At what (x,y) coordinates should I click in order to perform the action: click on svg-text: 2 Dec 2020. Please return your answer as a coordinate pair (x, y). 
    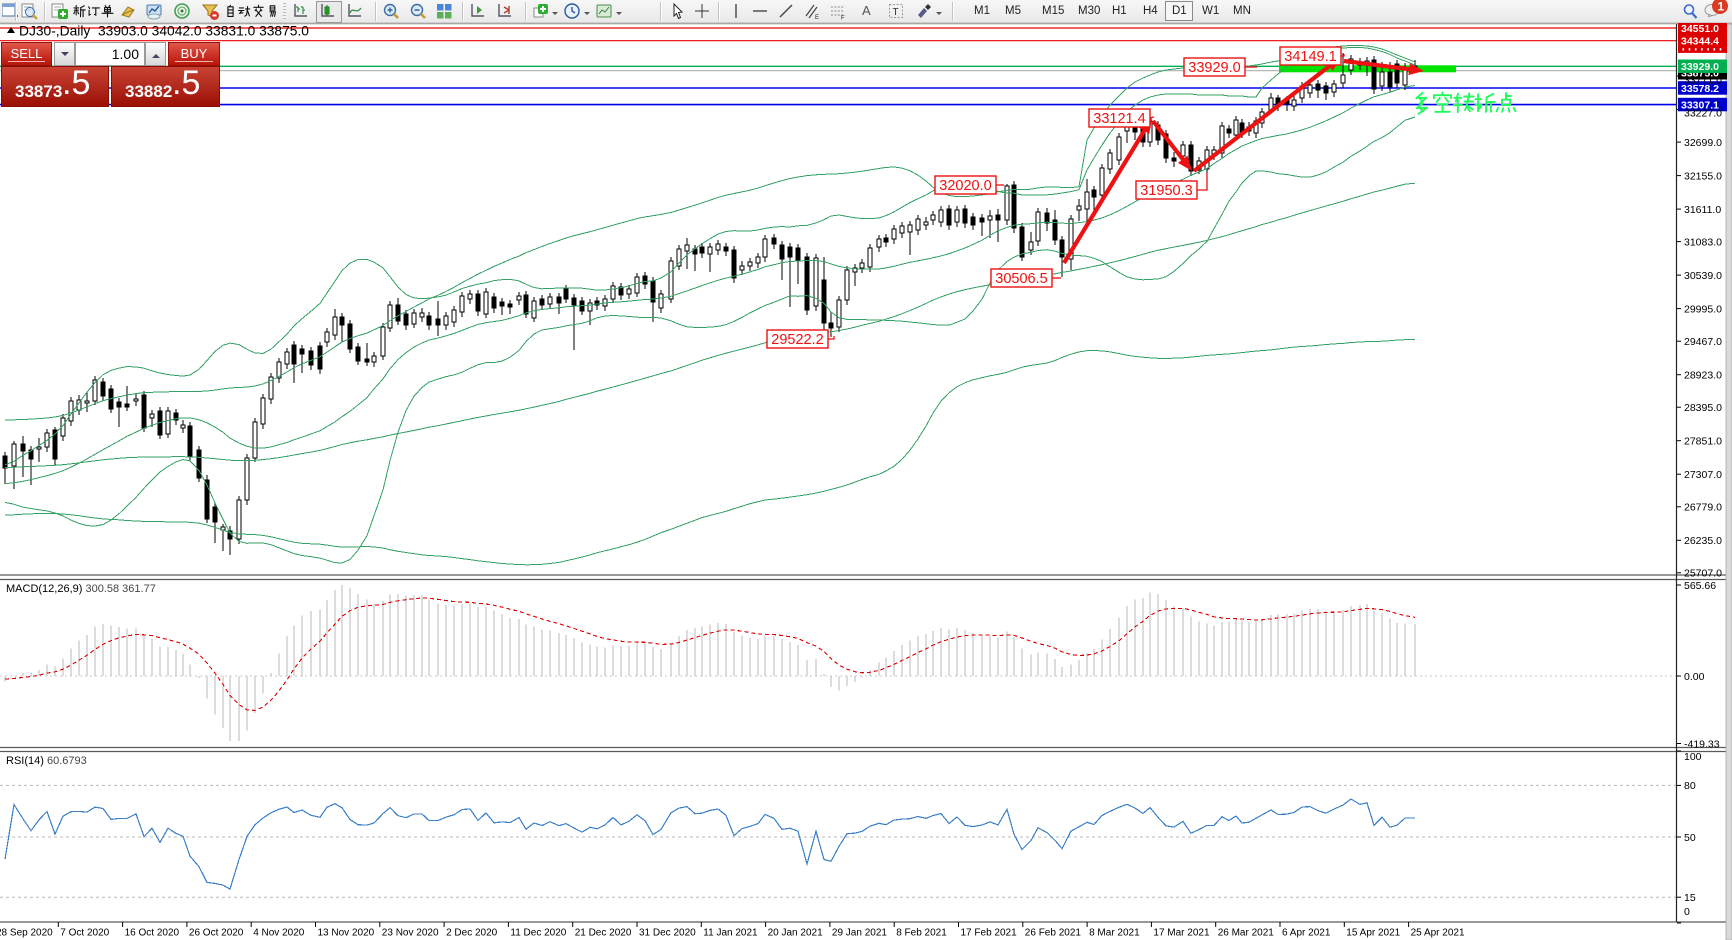
    Looking at the image, I should click on (472, 933).